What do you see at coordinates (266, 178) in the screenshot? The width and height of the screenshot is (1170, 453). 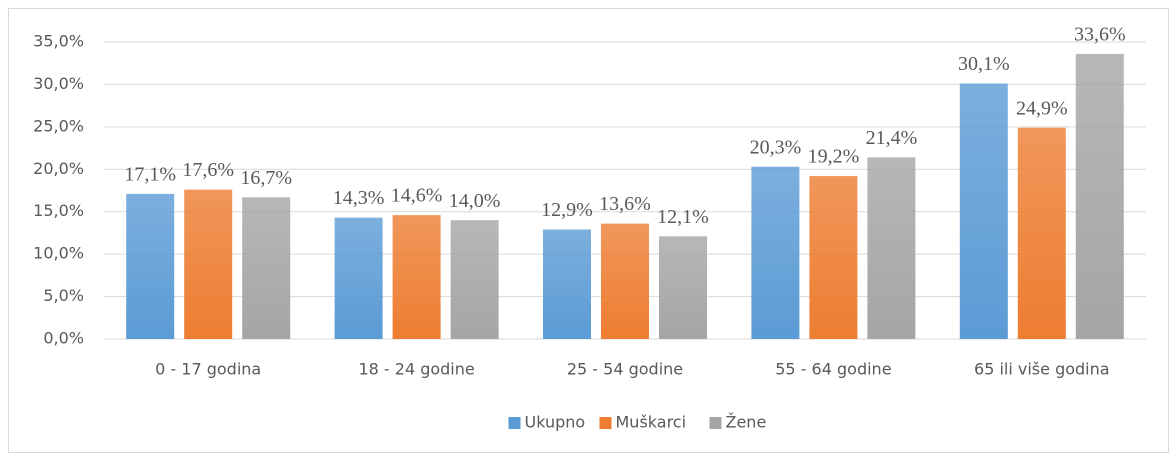 I see `value-label: 16,7%` at bounding box center [266, 178].